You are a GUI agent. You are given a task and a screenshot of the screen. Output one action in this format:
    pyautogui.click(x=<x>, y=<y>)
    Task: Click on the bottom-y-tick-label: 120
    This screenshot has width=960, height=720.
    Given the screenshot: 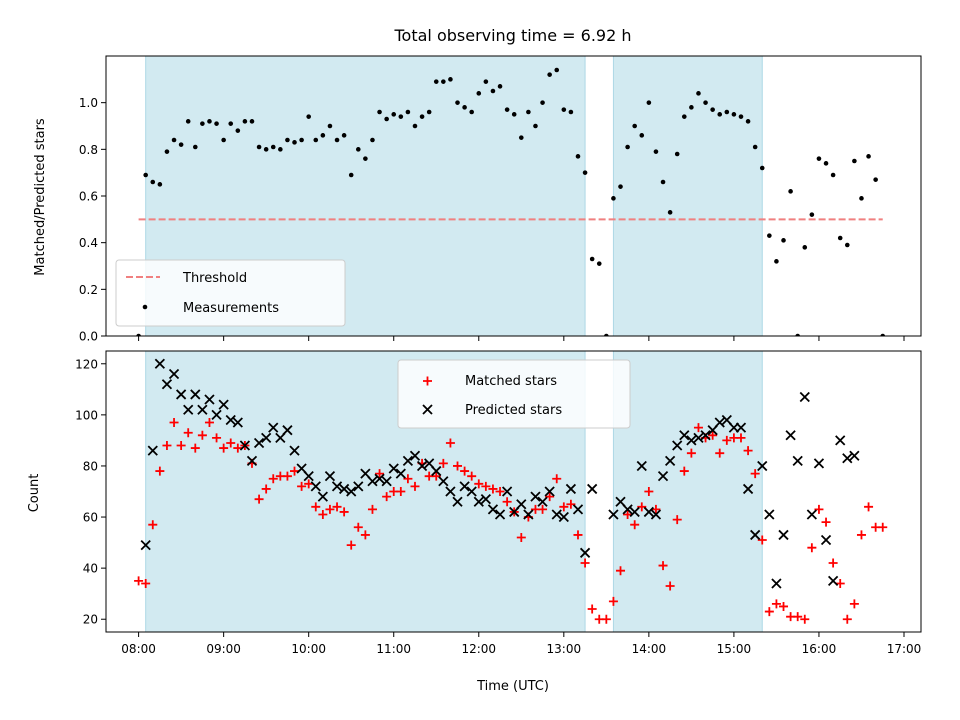 What is the action you would take?
    pyautogui.click(x=86, y=364)
    